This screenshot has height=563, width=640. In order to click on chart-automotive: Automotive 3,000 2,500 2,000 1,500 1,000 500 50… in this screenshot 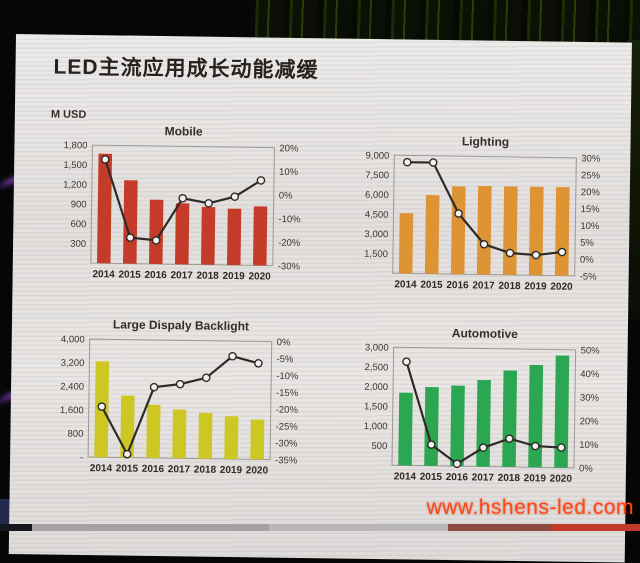, I will do `click(488, 411)`.